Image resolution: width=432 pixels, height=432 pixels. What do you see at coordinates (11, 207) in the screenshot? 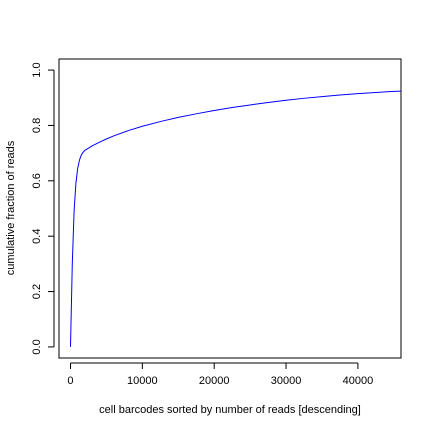
I see `y-axis-title: cumulative fraction of reads` at bounding box center [11, 207].